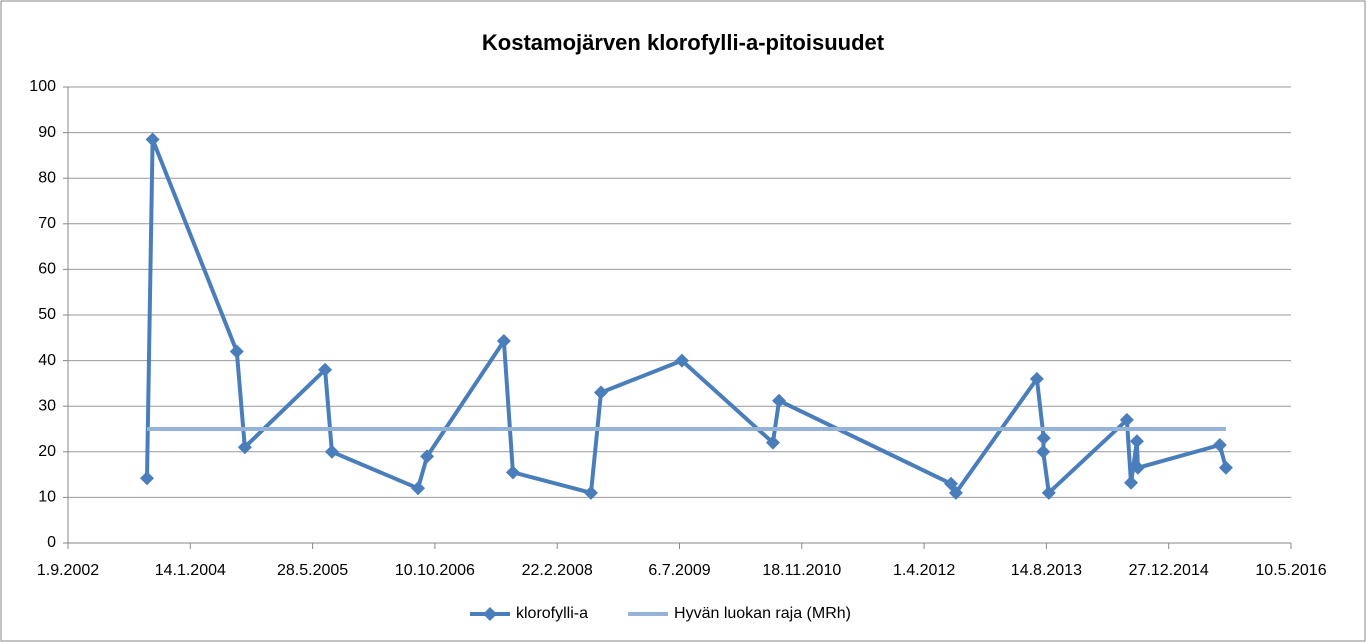 This screenshot has height=642, width=1366. Describe the element at coordinates (679, 570) in the screenshot. I see `x-tick-label: 6.7.2009` at that location.